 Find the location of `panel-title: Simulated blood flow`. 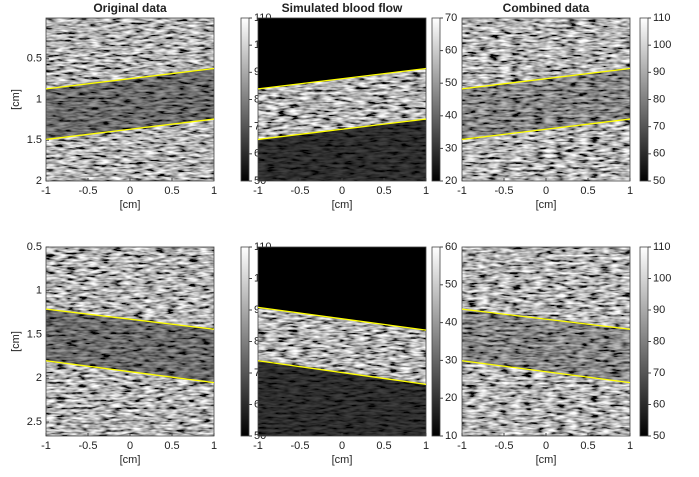

panel-title: Simulated blood flow is located at coordinates (342, 8).